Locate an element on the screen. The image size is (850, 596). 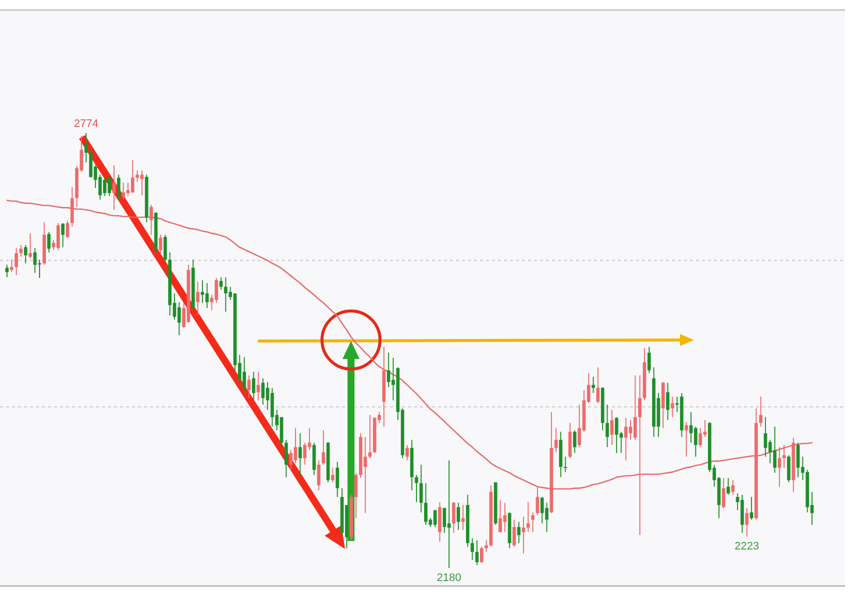
annotation: 2223 is located at coordinates (747, 546).